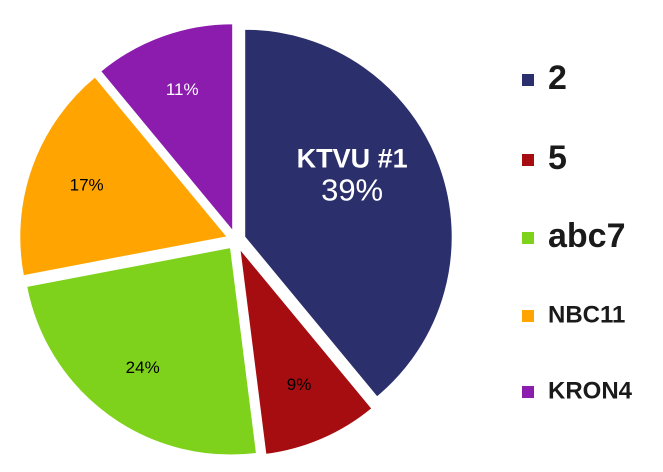 Image resolution: width=663 pixels, height=472 pixels. What do you see at coordinates (587, 236) in the screenshot?
I see `legend-label: abc7` at bounding box center [587, 236].